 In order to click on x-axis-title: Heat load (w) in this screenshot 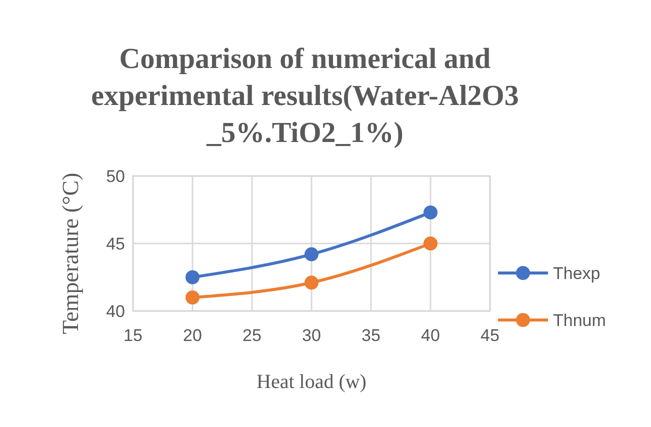, I will do `click(311, 382)`.